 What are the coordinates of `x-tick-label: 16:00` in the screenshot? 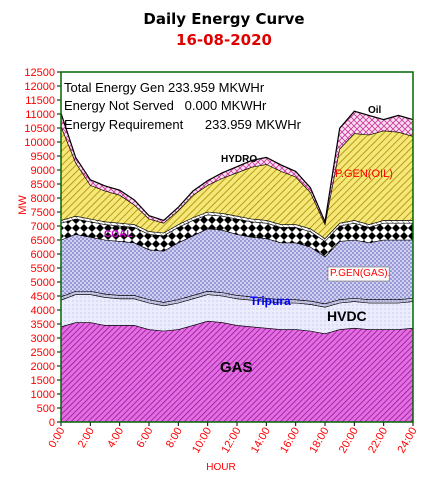 It's located at (290, 441).